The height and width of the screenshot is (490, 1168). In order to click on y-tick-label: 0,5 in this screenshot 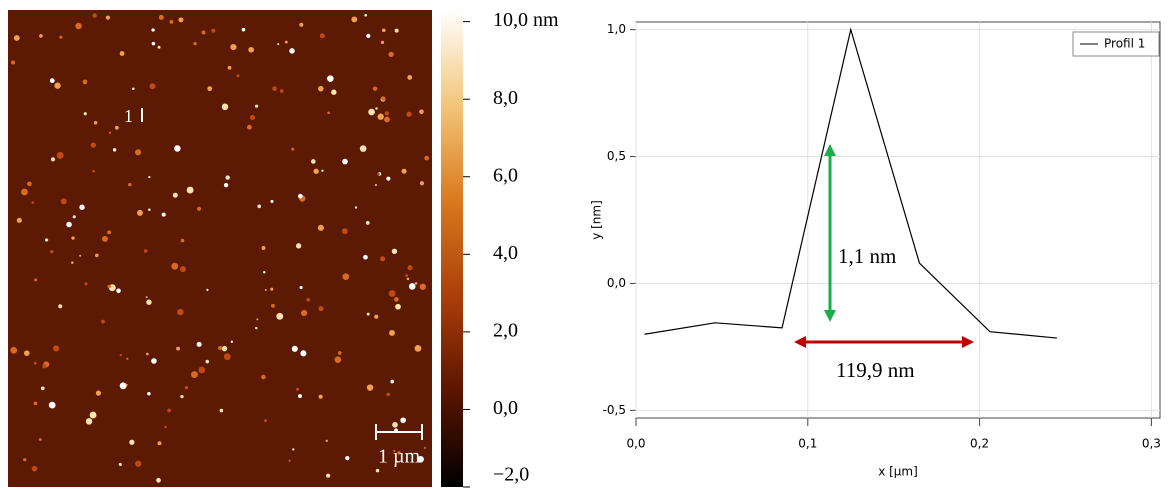, I will do `click(616, 156)`.